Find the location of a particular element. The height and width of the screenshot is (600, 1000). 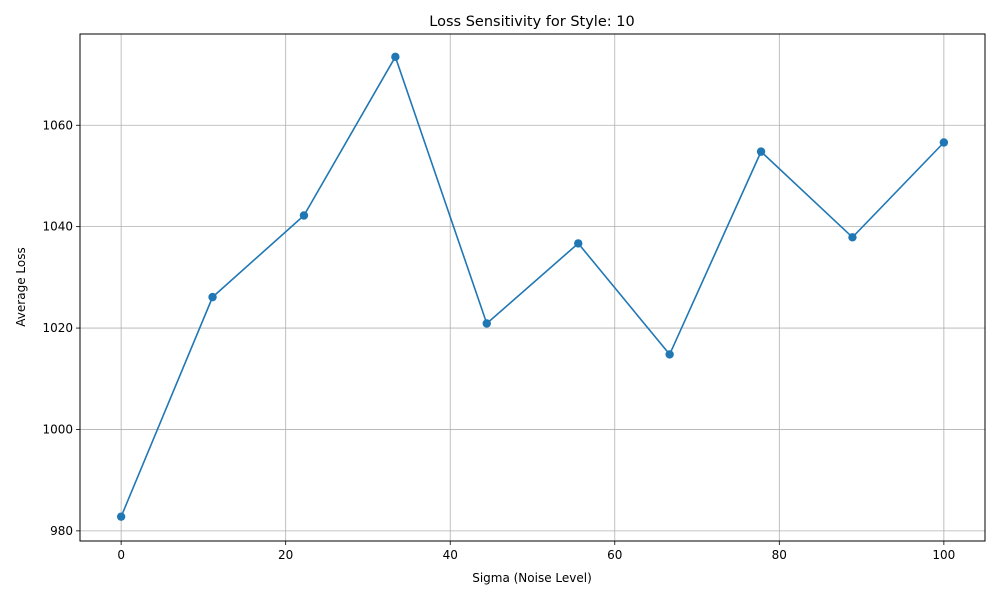

y-tick-label: 1000 is located at coordinates (57, 429).